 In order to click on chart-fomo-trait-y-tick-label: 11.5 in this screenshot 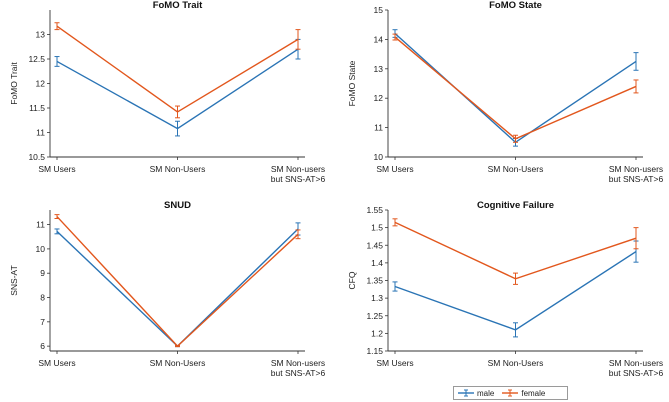, I will do `click(37, 108)`.